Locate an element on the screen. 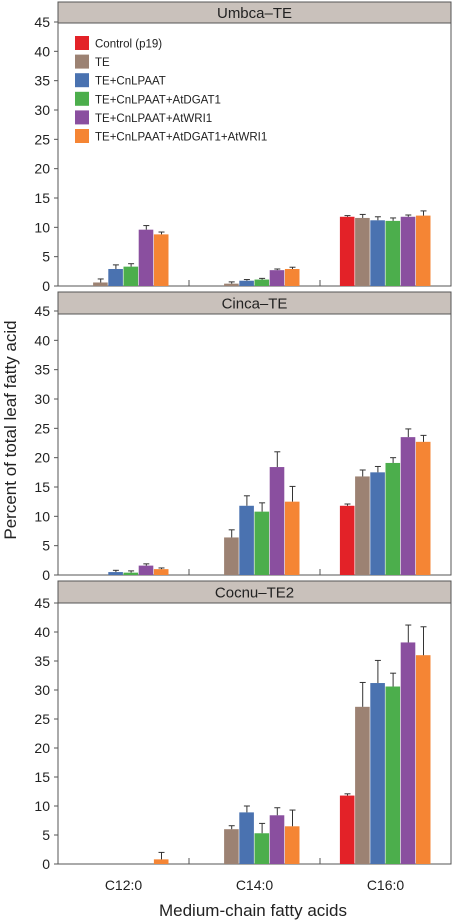 This screenshot has width=454, height=924. x-axis-title: Medium-chain fatty acids is located at coordinates (253, 910).